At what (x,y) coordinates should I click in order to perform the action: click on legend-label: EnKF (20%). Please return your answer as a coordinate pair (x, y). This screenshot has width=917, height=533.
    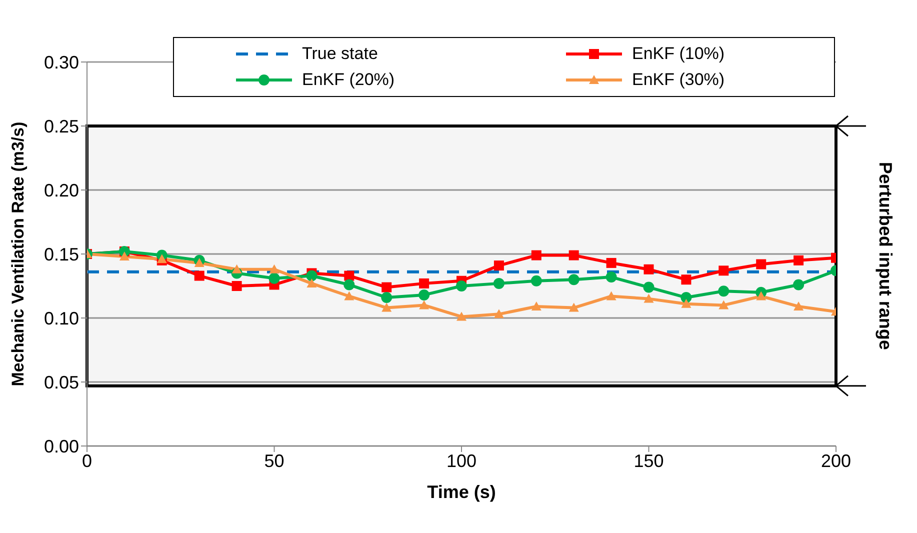
    Looking at the image, I should click on (348, 80).